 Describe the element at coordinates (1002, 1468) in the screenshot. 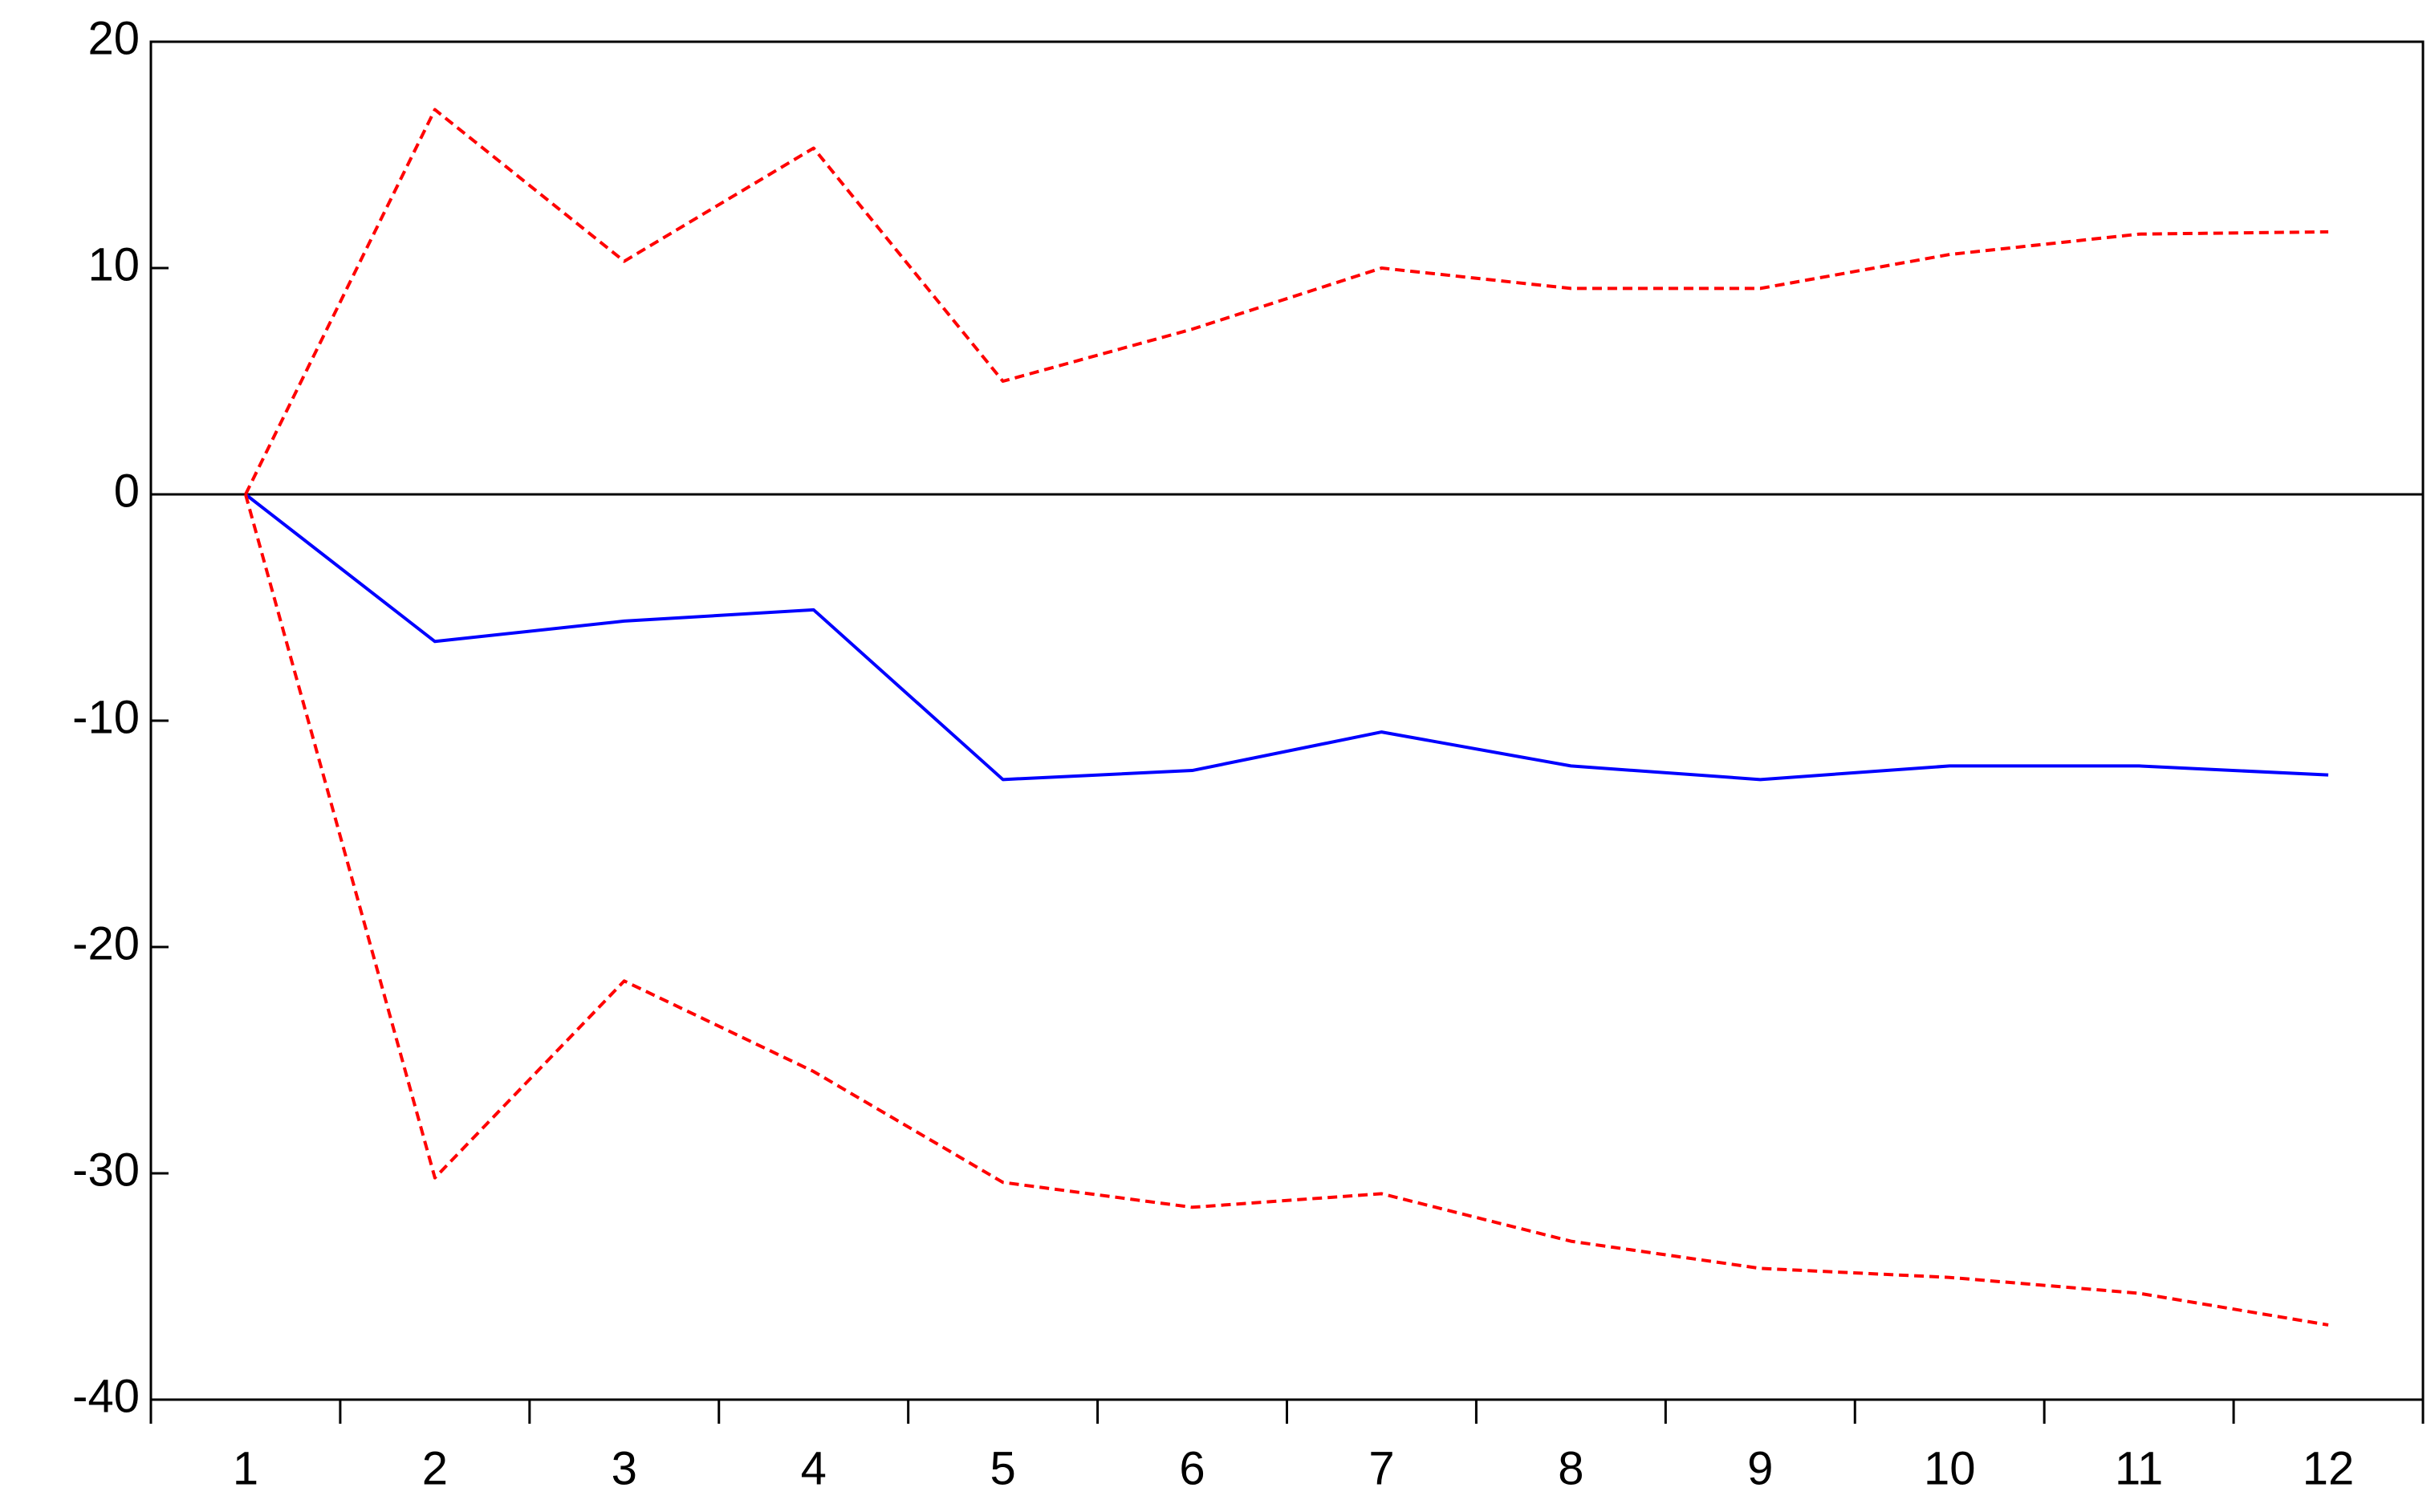

I see `x-tick-label: 5` at that location.